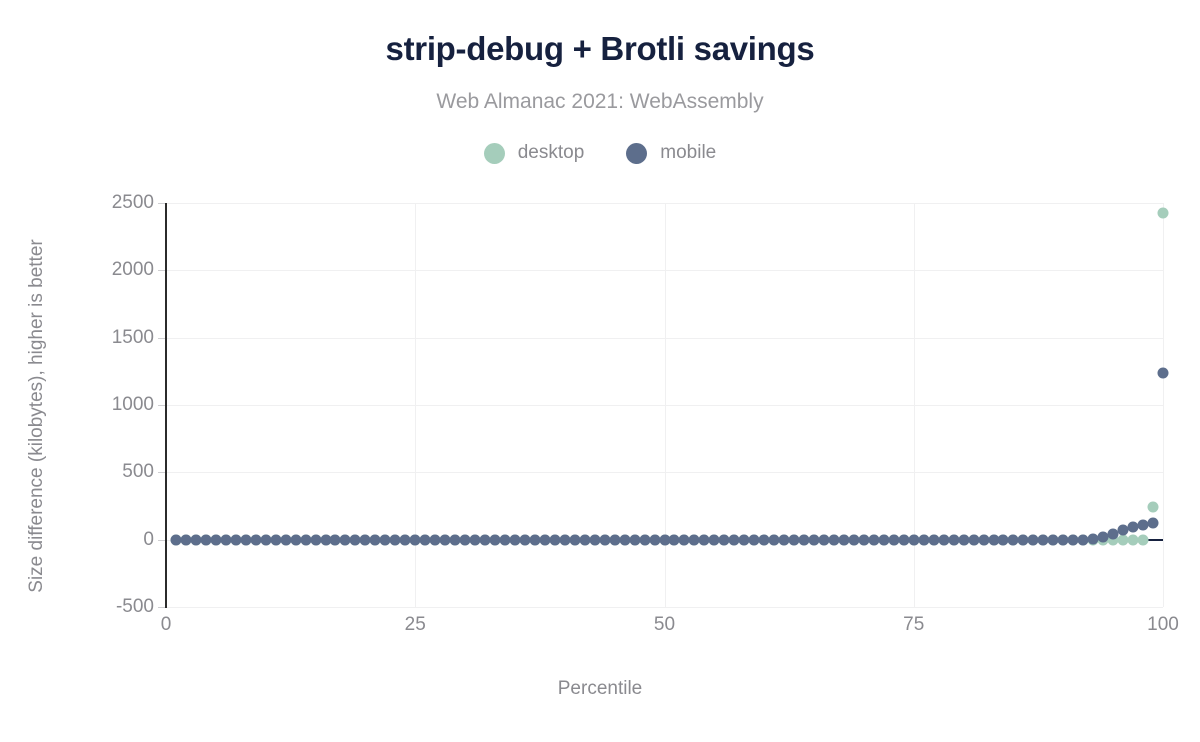  Describe the element at coordinates (600, 153) in the screenshot. I see `chart-legend: desktop mobile` at that location.